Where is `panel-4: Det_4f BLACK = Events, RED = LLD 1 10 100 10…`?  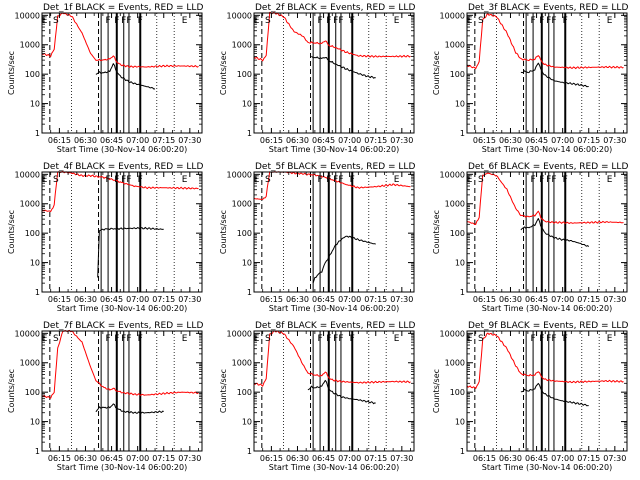
panel-4: Det_4f BLACK = Events, RED = LLD 1 10 100 10… is located at coordinates (105, 237).